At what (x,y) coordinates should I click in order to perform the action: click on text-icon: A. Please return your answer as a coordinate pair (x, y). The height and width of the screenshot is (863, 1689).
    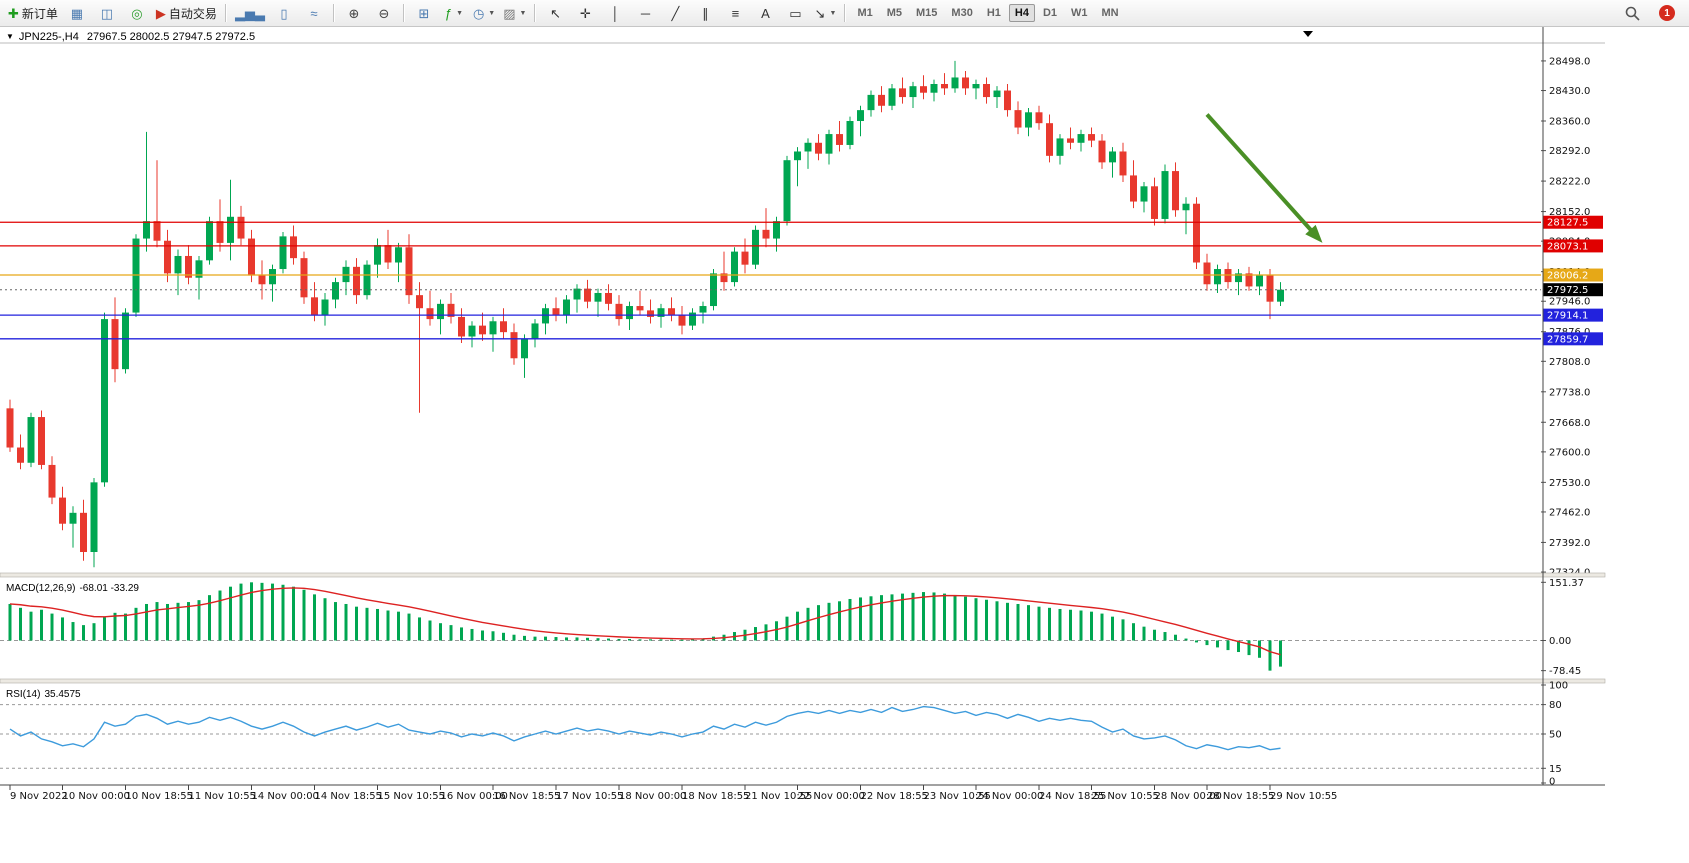
    Looking at the image, I should click on (765, 13).